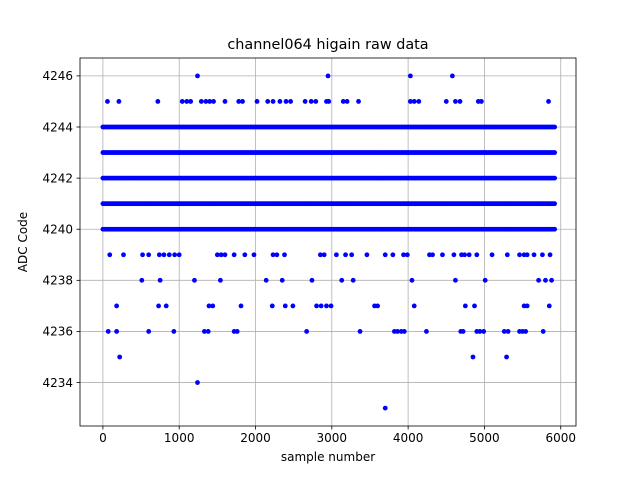  I want to click on y-axis-label: ADC Code, so click(23, 242).